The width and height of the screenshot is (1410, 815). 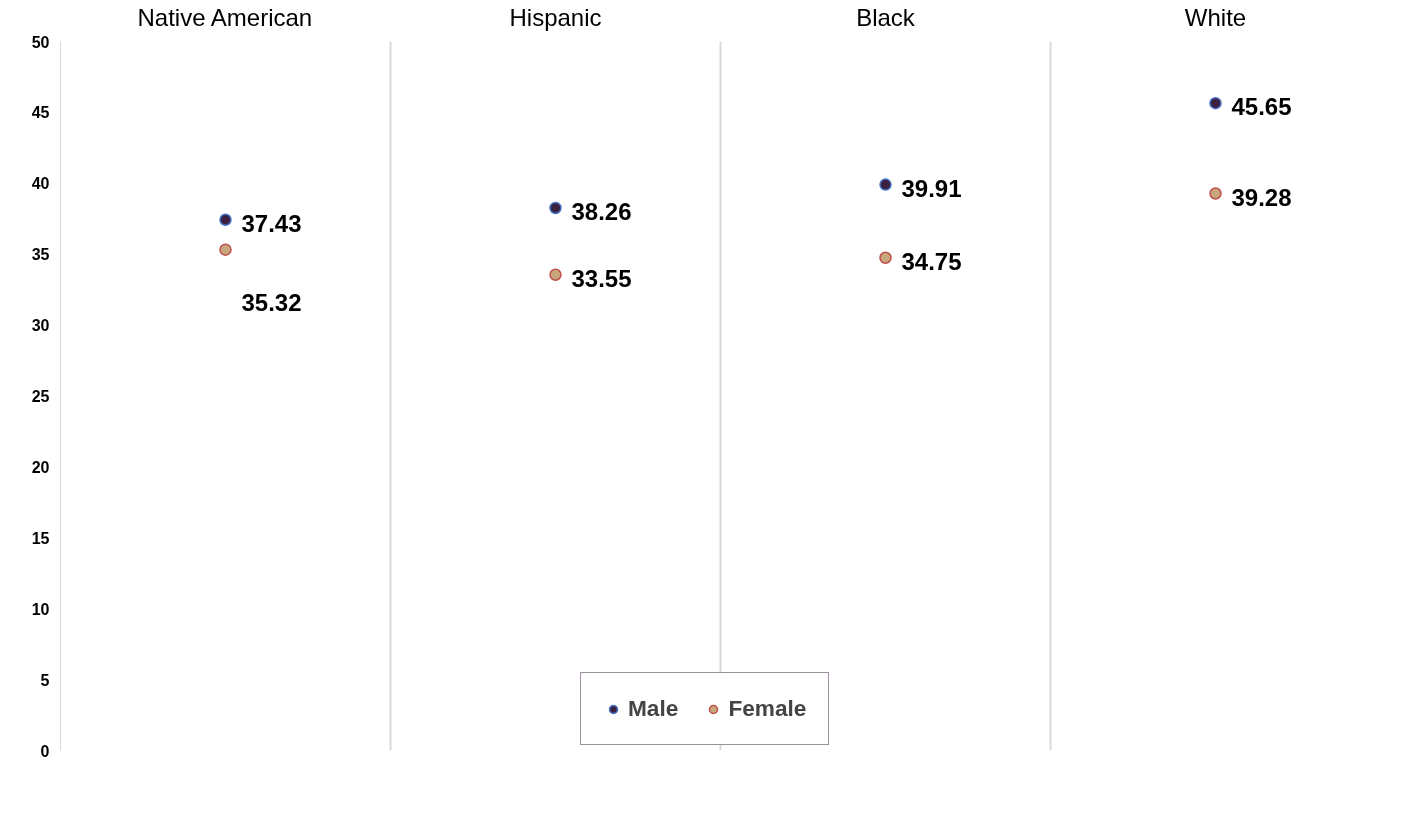 What do you see at coordinates (40, 396) in the screenshot?
I see `y-tick-label: 25` at bounding box center [40, 396].